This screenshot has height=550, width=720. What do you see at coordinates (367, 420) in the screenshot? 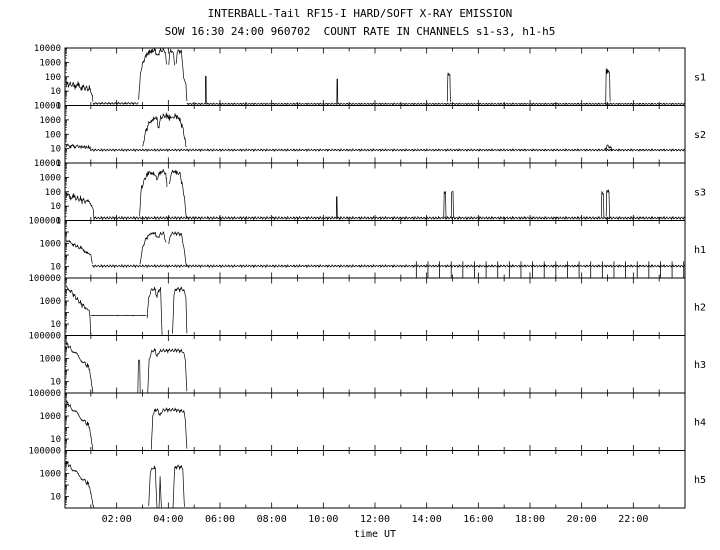
I see `panel-h4: 100000 1000 10 h4` at bounding box center [367, 420].